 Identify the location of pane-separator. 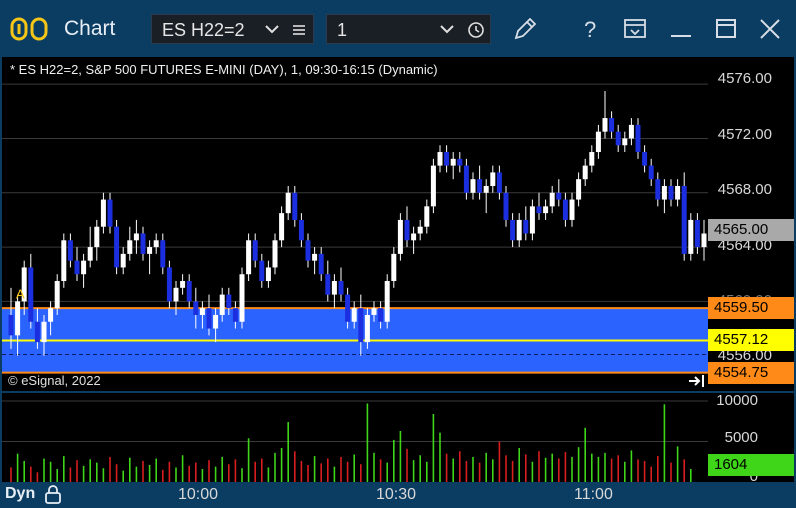
(398, 392).